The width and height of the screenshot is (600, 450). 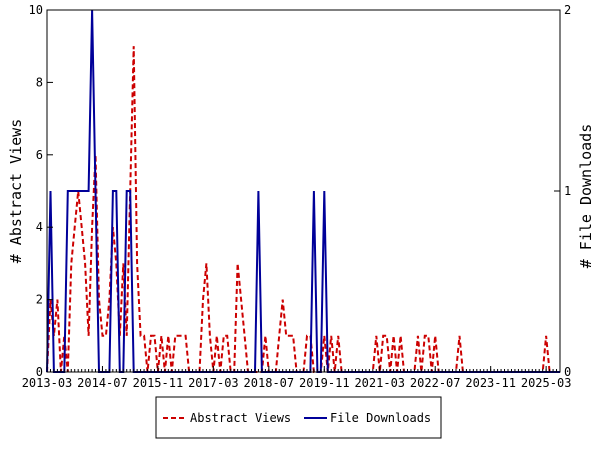 What do you see at coordinates (490, 383) in the screenshot?
I see `x-tick-label: 2023-11` at bounding box center [490, 383].